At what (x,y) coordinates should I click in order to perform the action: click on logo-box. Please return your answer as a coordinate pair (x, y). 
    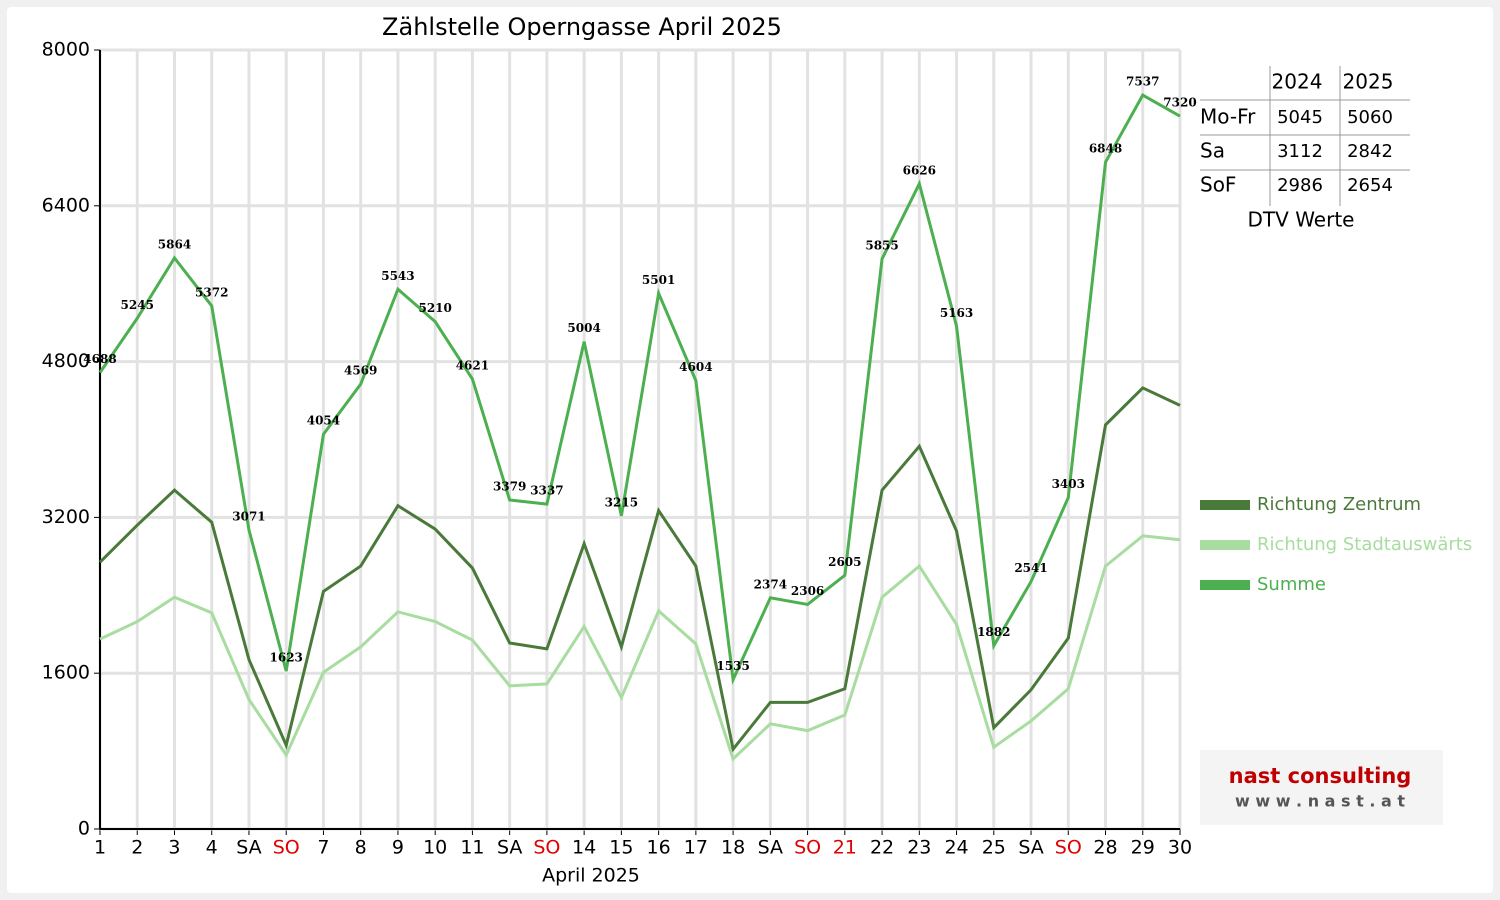
    Looking at the image, I should click on (1321, 787).